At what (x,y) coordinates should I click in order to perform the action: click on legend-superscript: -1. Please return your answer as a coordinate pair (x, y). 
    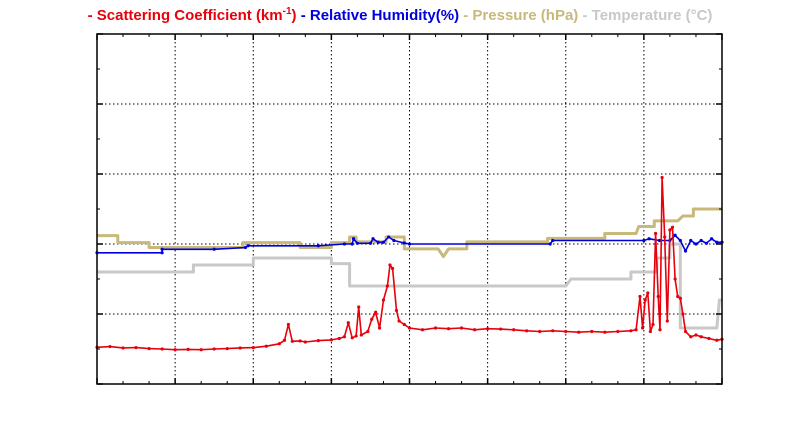
    Looking at the image, I should click on (287, 11).